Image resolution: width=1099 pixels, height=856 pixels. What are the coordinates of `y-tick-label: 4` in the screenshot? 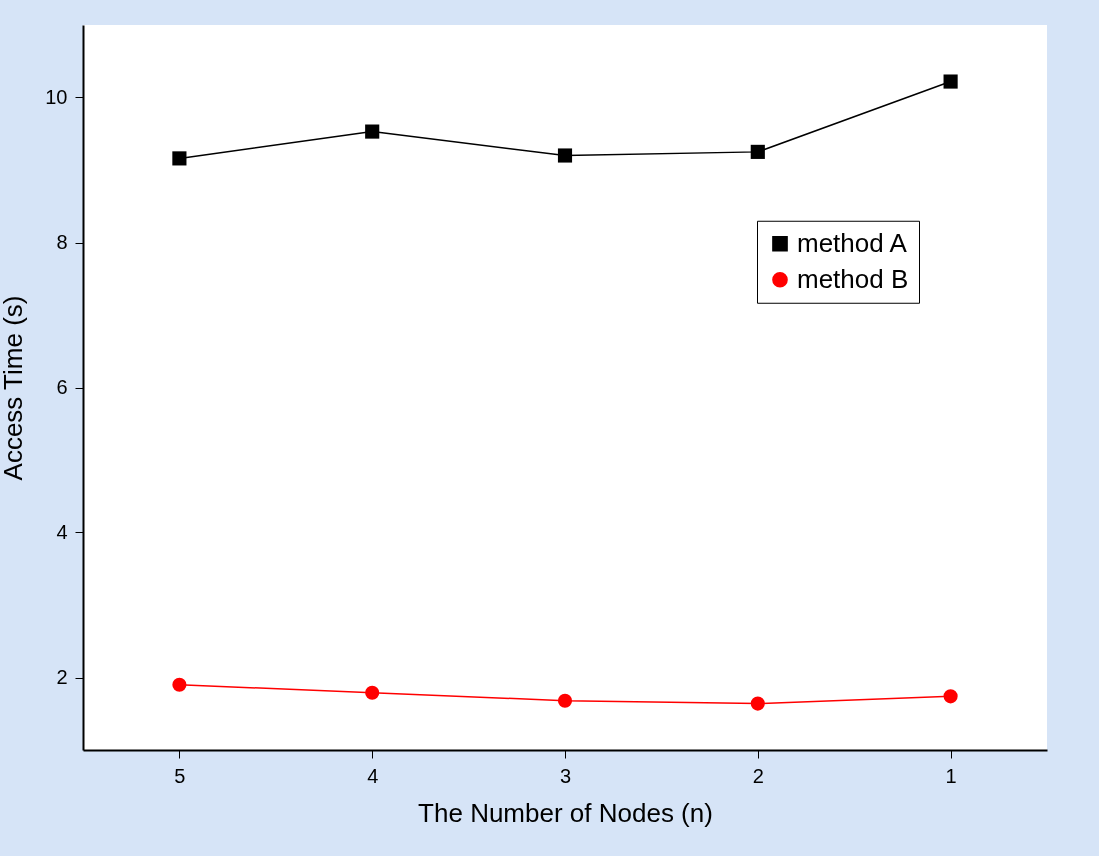 It's located at (62, 532).